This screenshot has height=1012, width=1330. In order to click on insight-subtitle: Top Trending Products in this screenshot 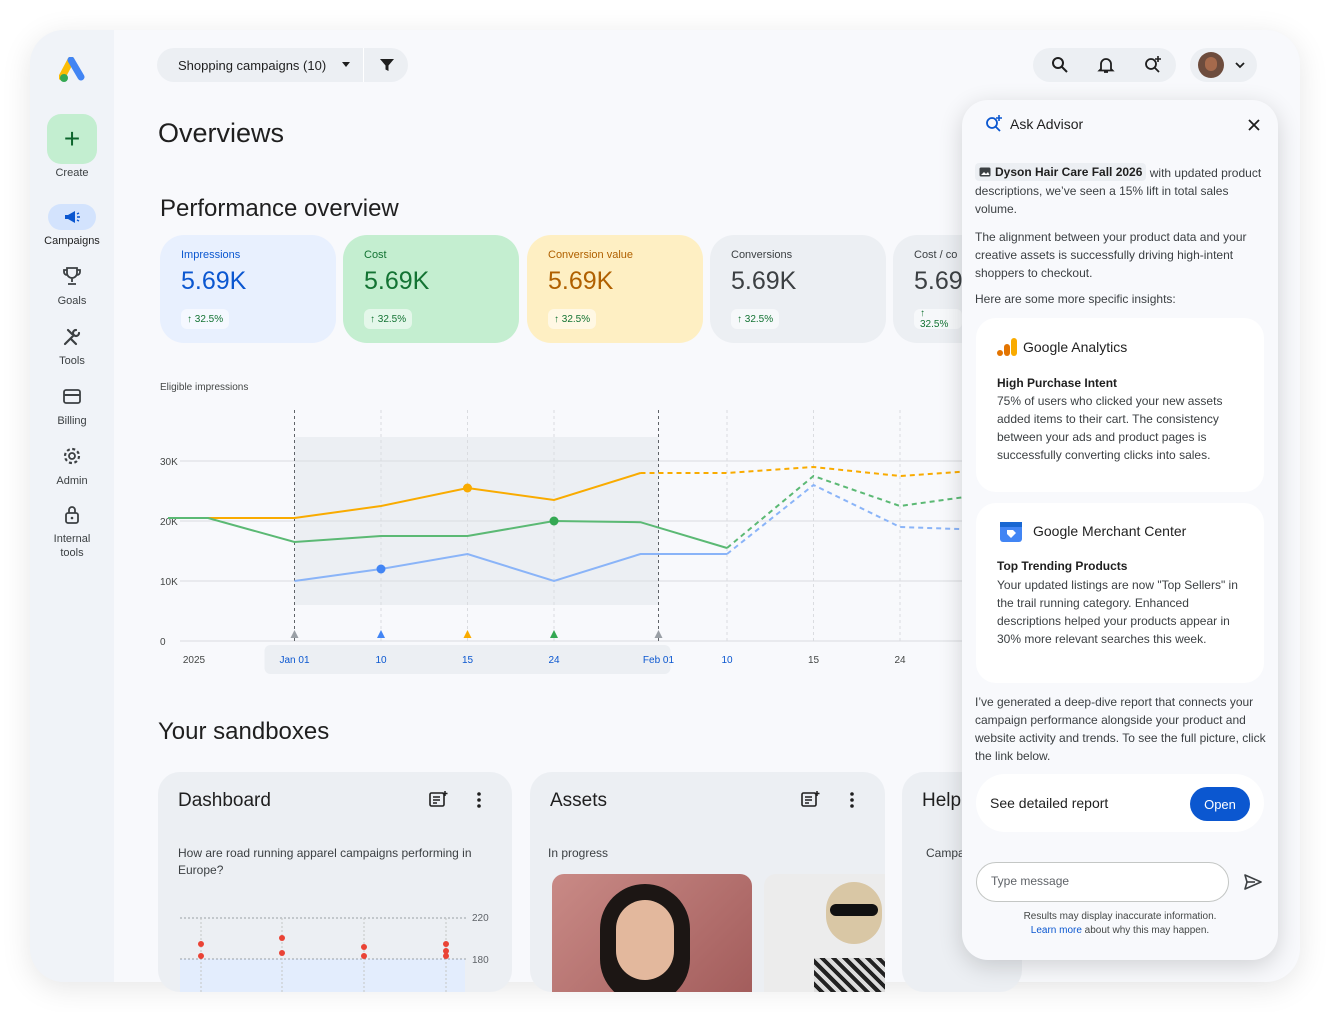, I will do `click(1062, 566)`.